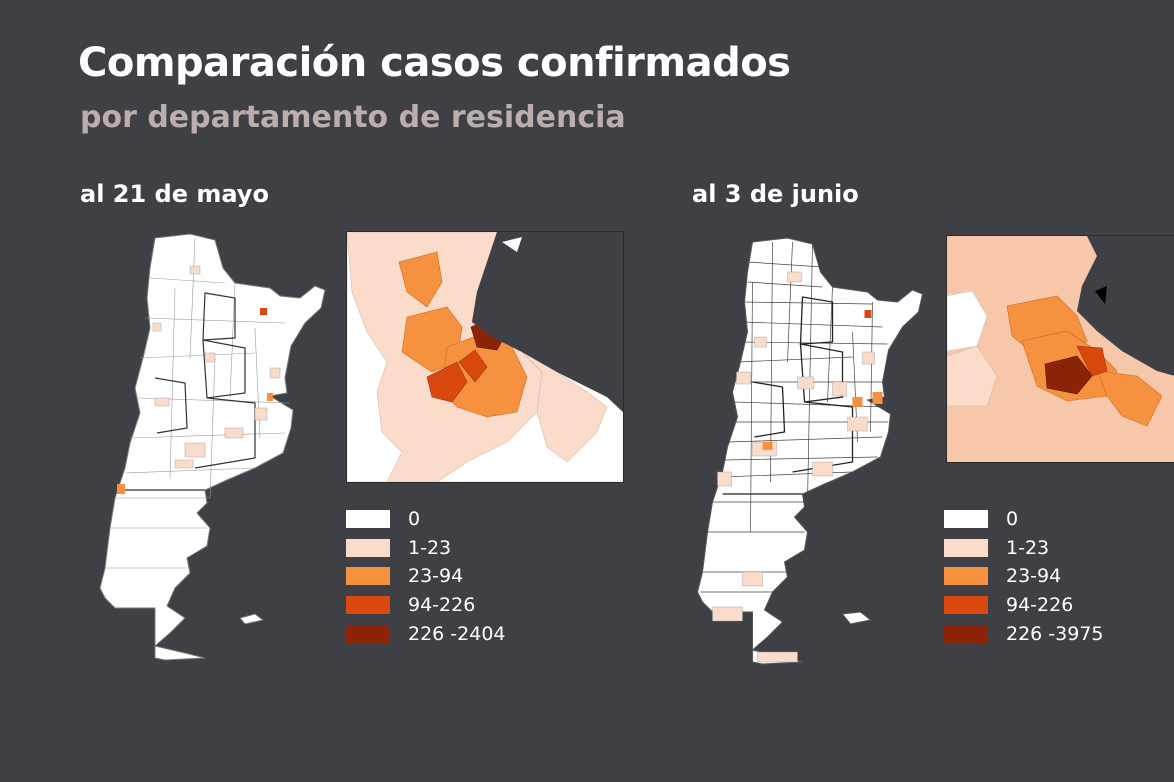  Describe the element at coordinates (775, 194) in the screenshot. I see `panel-label-june: al 3 de junio` at that location.